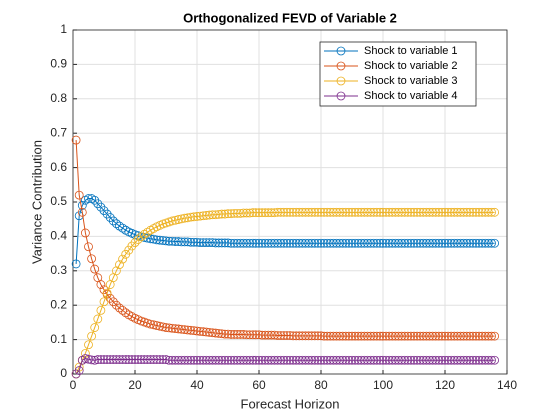 The image size is (560, 420). What do you see at coordinates (36, 202) in the screenshot?
I see `y-axis-label: Variance Contribution` at bounding box center [36, 202].